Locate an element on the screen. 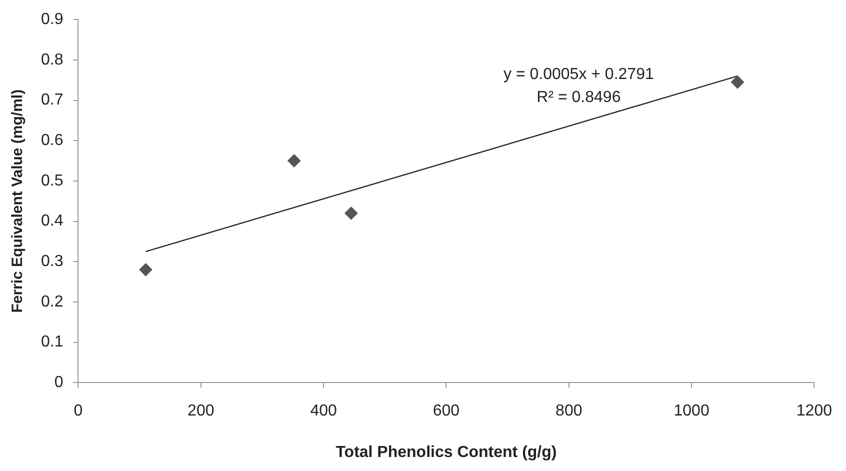  y-tick-label: 0 is located at coordinates (59, 383).